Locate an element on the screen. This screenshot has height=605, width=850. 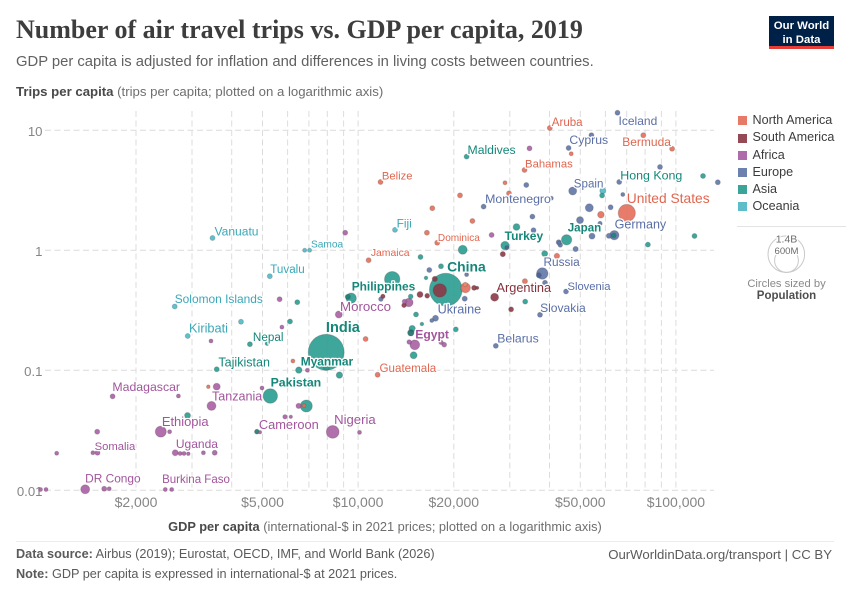
svg-text: Slovenia is located at coordinates (589, 287).